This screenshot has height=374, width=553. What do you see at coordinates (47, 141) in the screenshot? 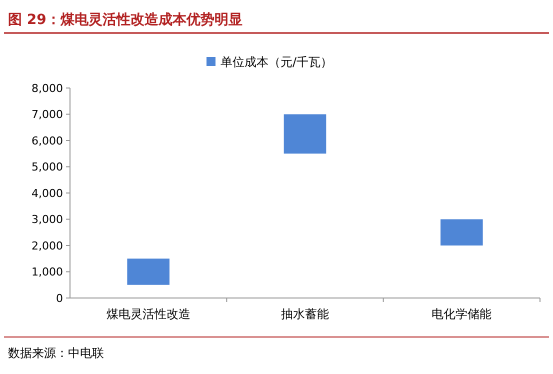
I see `y-tick-label: 6,000` at bounding box center [47, 141].